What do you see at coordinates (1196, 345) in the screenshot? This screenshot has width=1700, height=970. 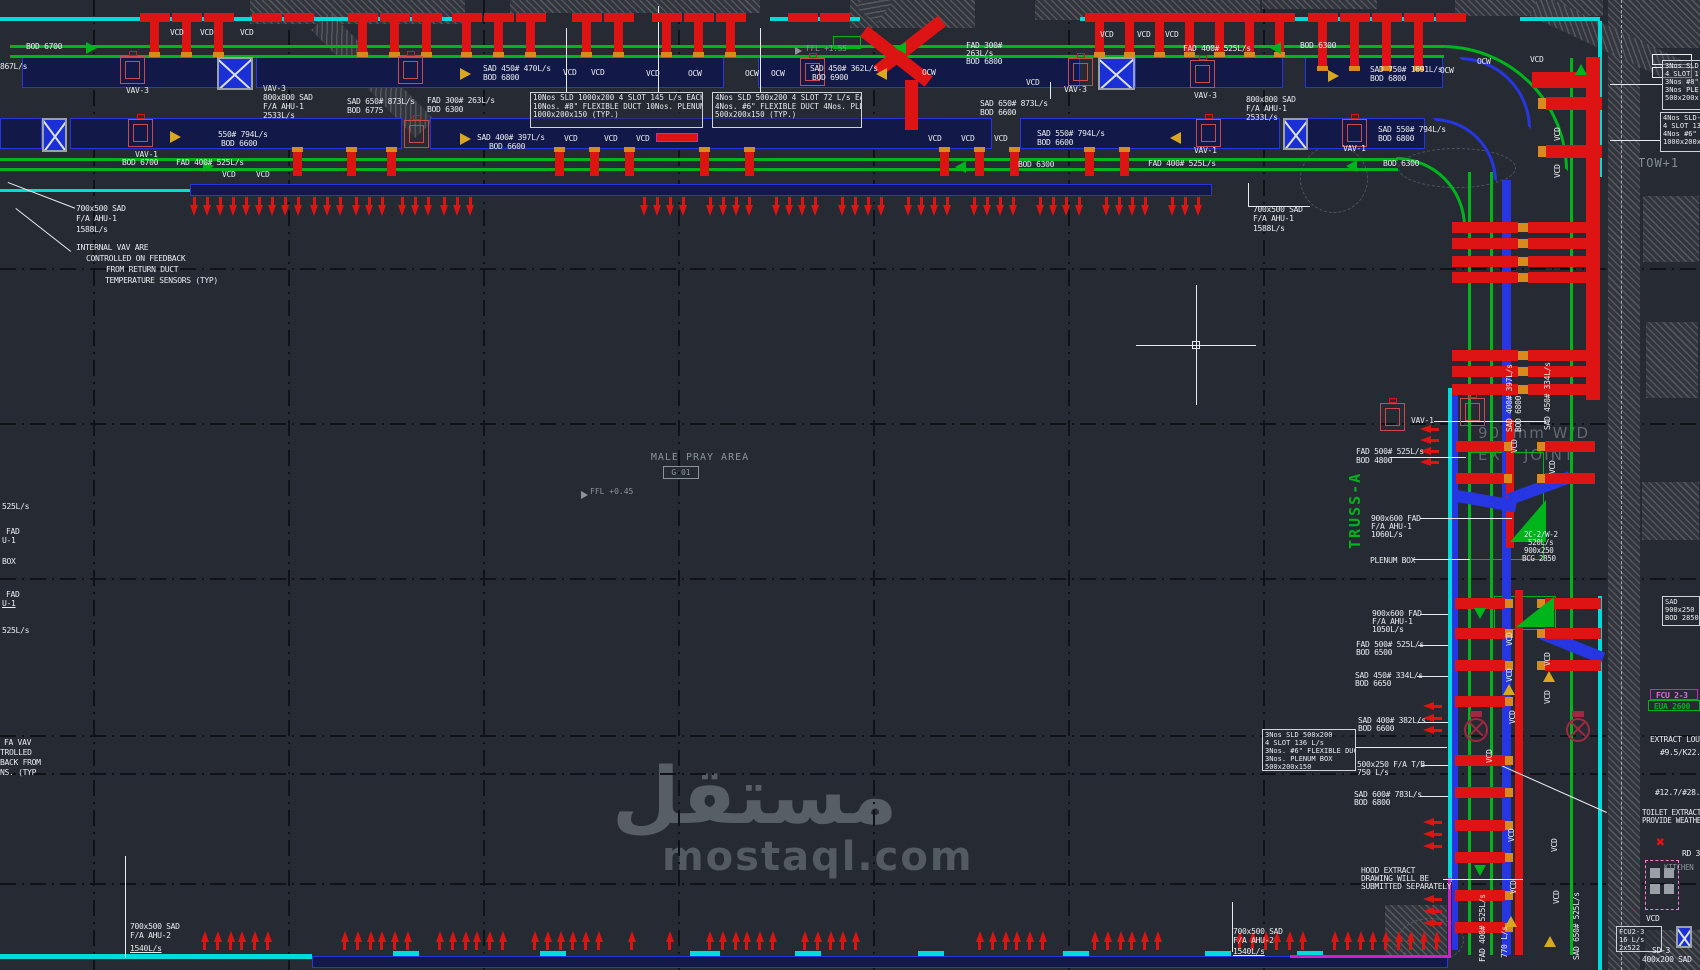 I see `crosshair-cursor` at bounding box center [1196, 345].